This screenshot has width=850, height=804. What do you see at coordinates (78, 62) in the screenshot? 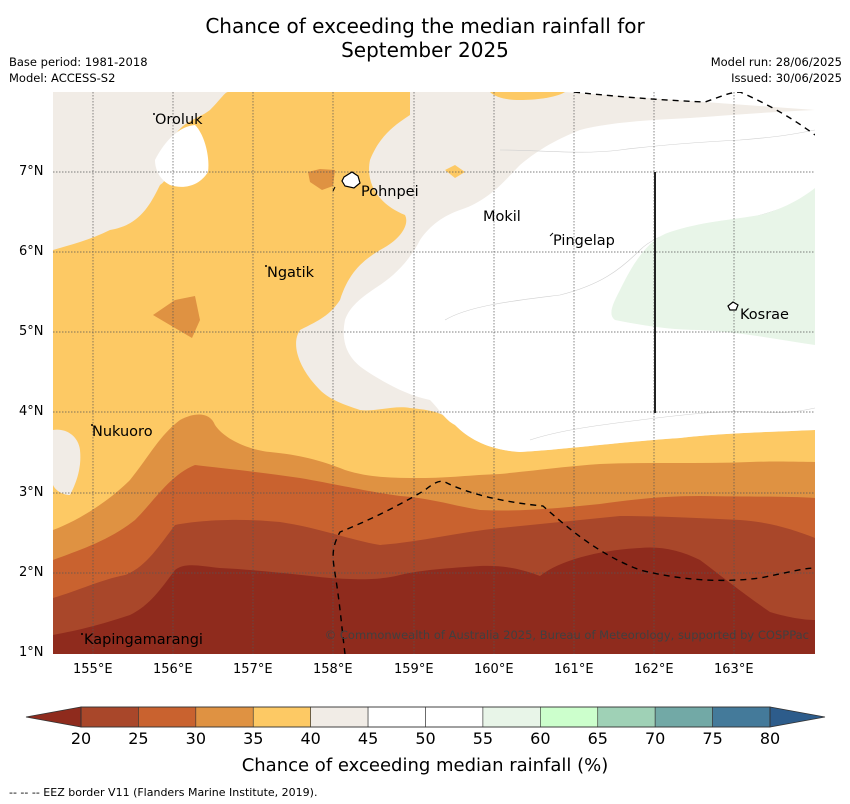
I see `base-period-label: Base period: 1981-2018` at bounding box center [78, 62].